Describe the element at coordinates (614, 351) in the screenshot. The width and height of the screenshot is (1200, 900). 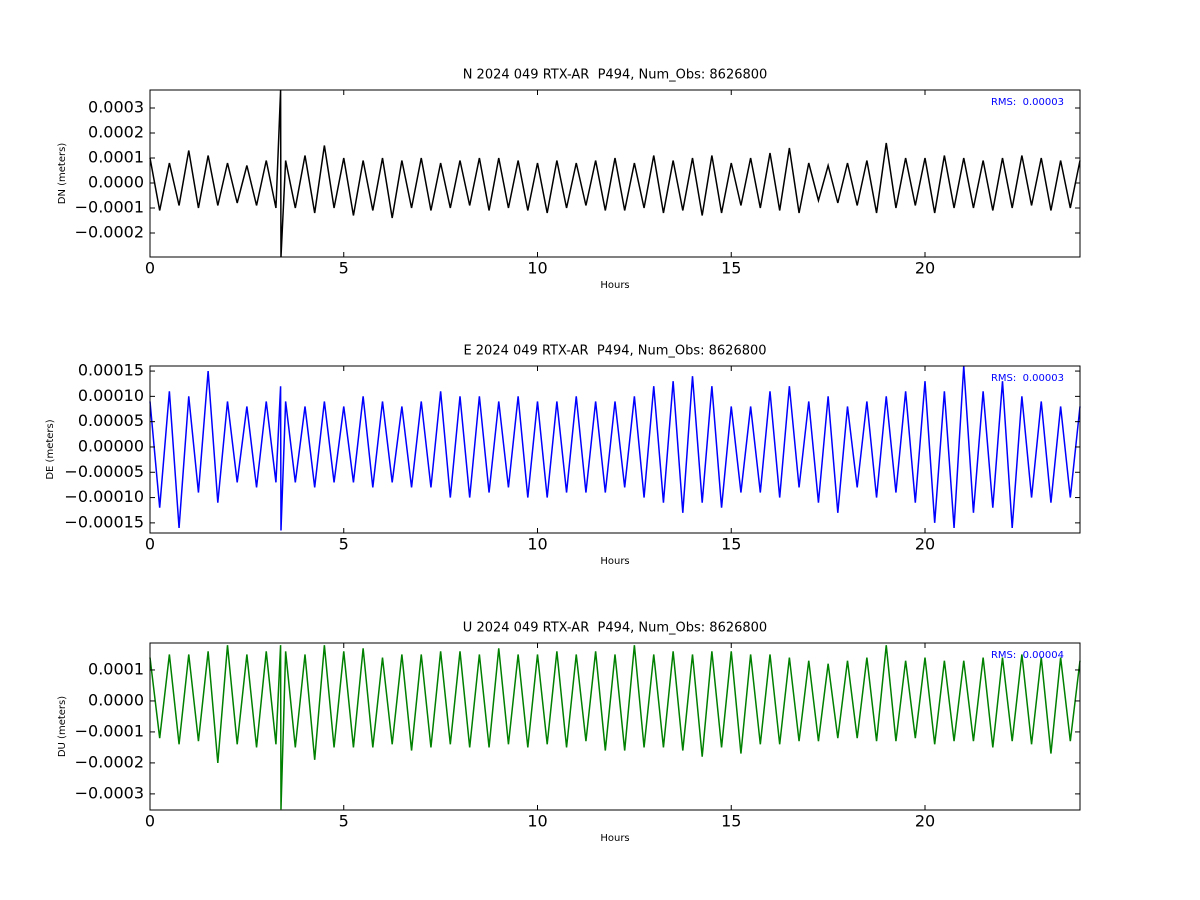
I see `plot-title: E 2024 049 RTX-AR P494, Num_Obs: 8626800` at that location.